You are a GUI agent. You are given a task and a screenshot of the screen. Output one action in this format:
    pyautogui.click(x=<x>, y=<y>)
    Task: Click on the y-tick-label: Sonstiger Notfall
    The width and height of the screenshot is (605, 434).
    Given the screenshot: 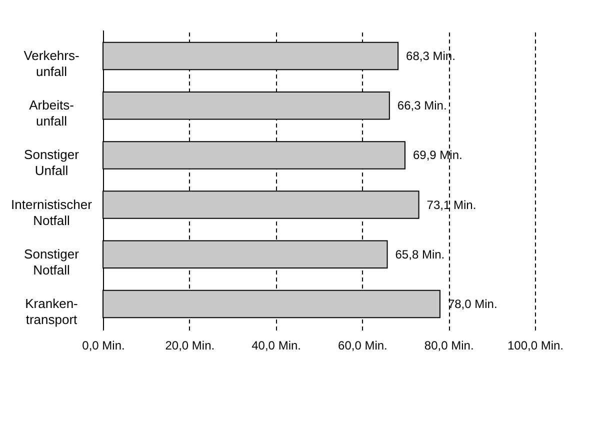 What is the action you would take?
    pyautogui.click(x=52, y=262)
    